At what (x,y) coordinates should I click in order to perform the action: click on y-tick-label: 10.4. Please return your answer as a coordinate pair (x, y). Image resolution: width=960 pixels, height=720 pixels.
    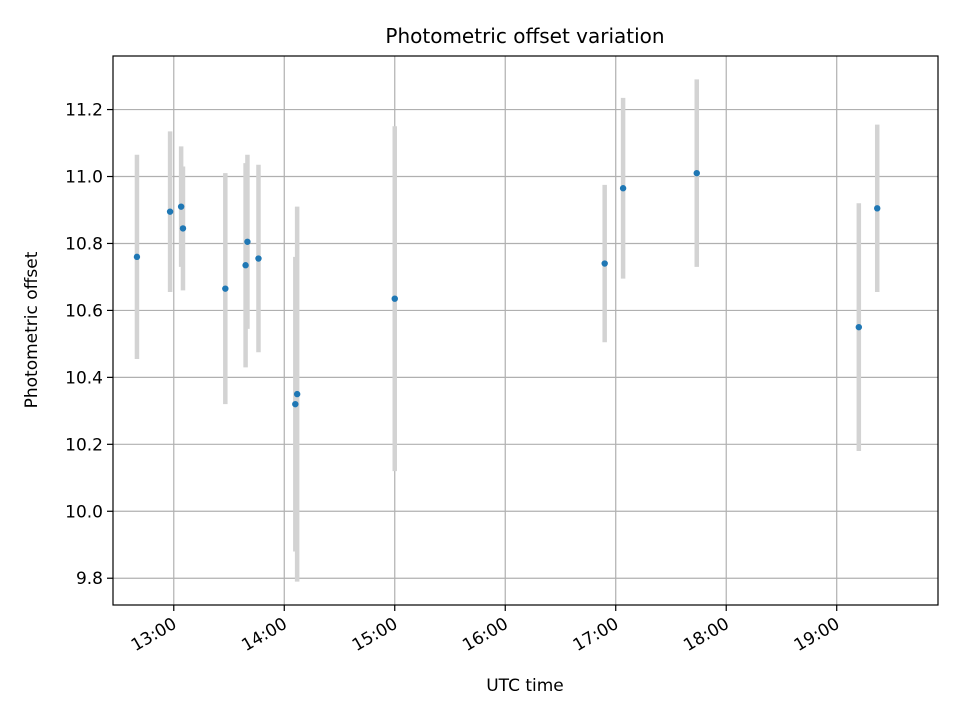
    Looking at the image, I should click on (84, 378).